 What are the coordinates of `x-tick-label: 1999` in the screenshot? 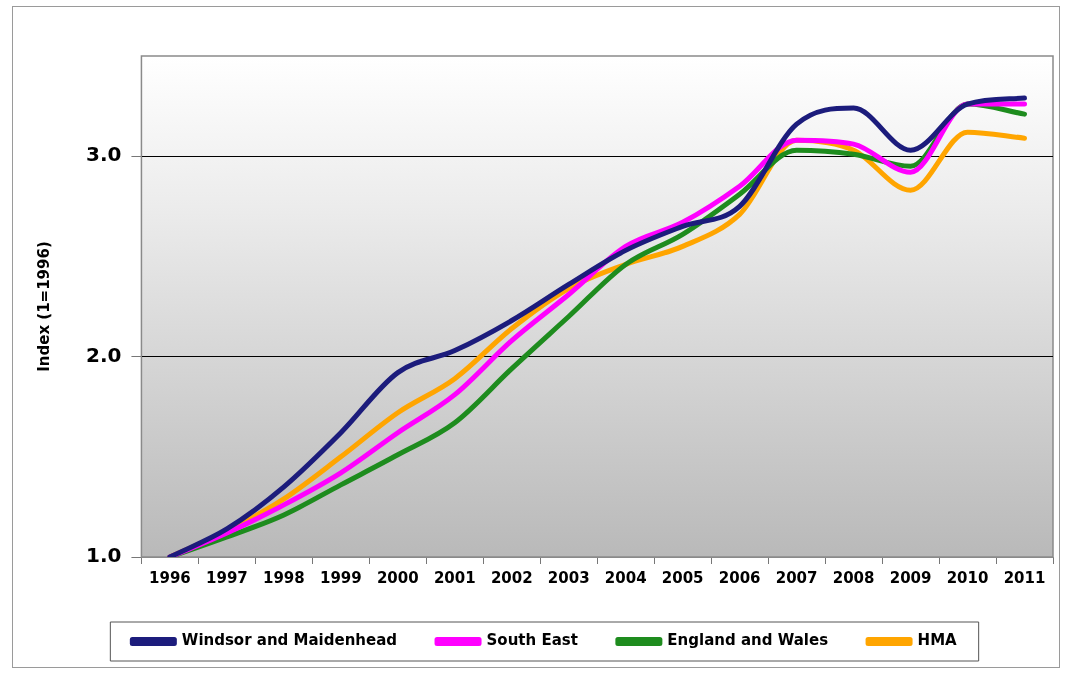 It's located at (340, 577).